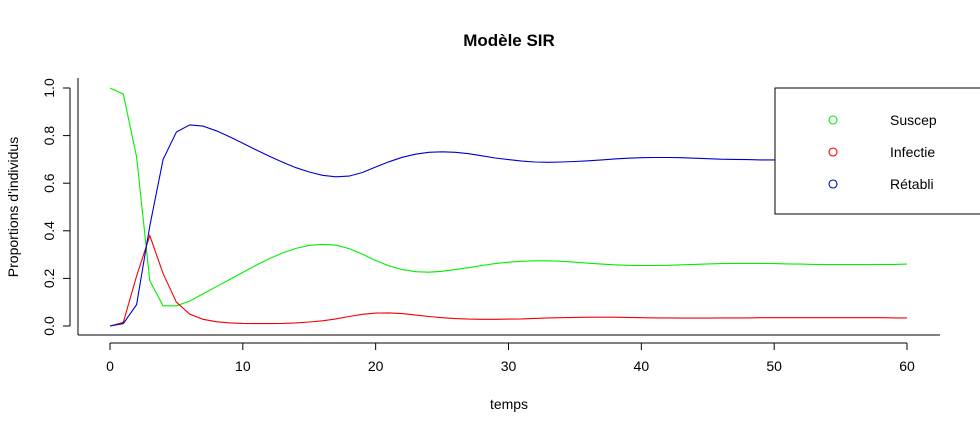 This screenshot has width=980, height=434. What do you see at coordinates (913, 120) in the screenshot?
I see `legend-label-0: Suscep` at bounding box center [913, 120].